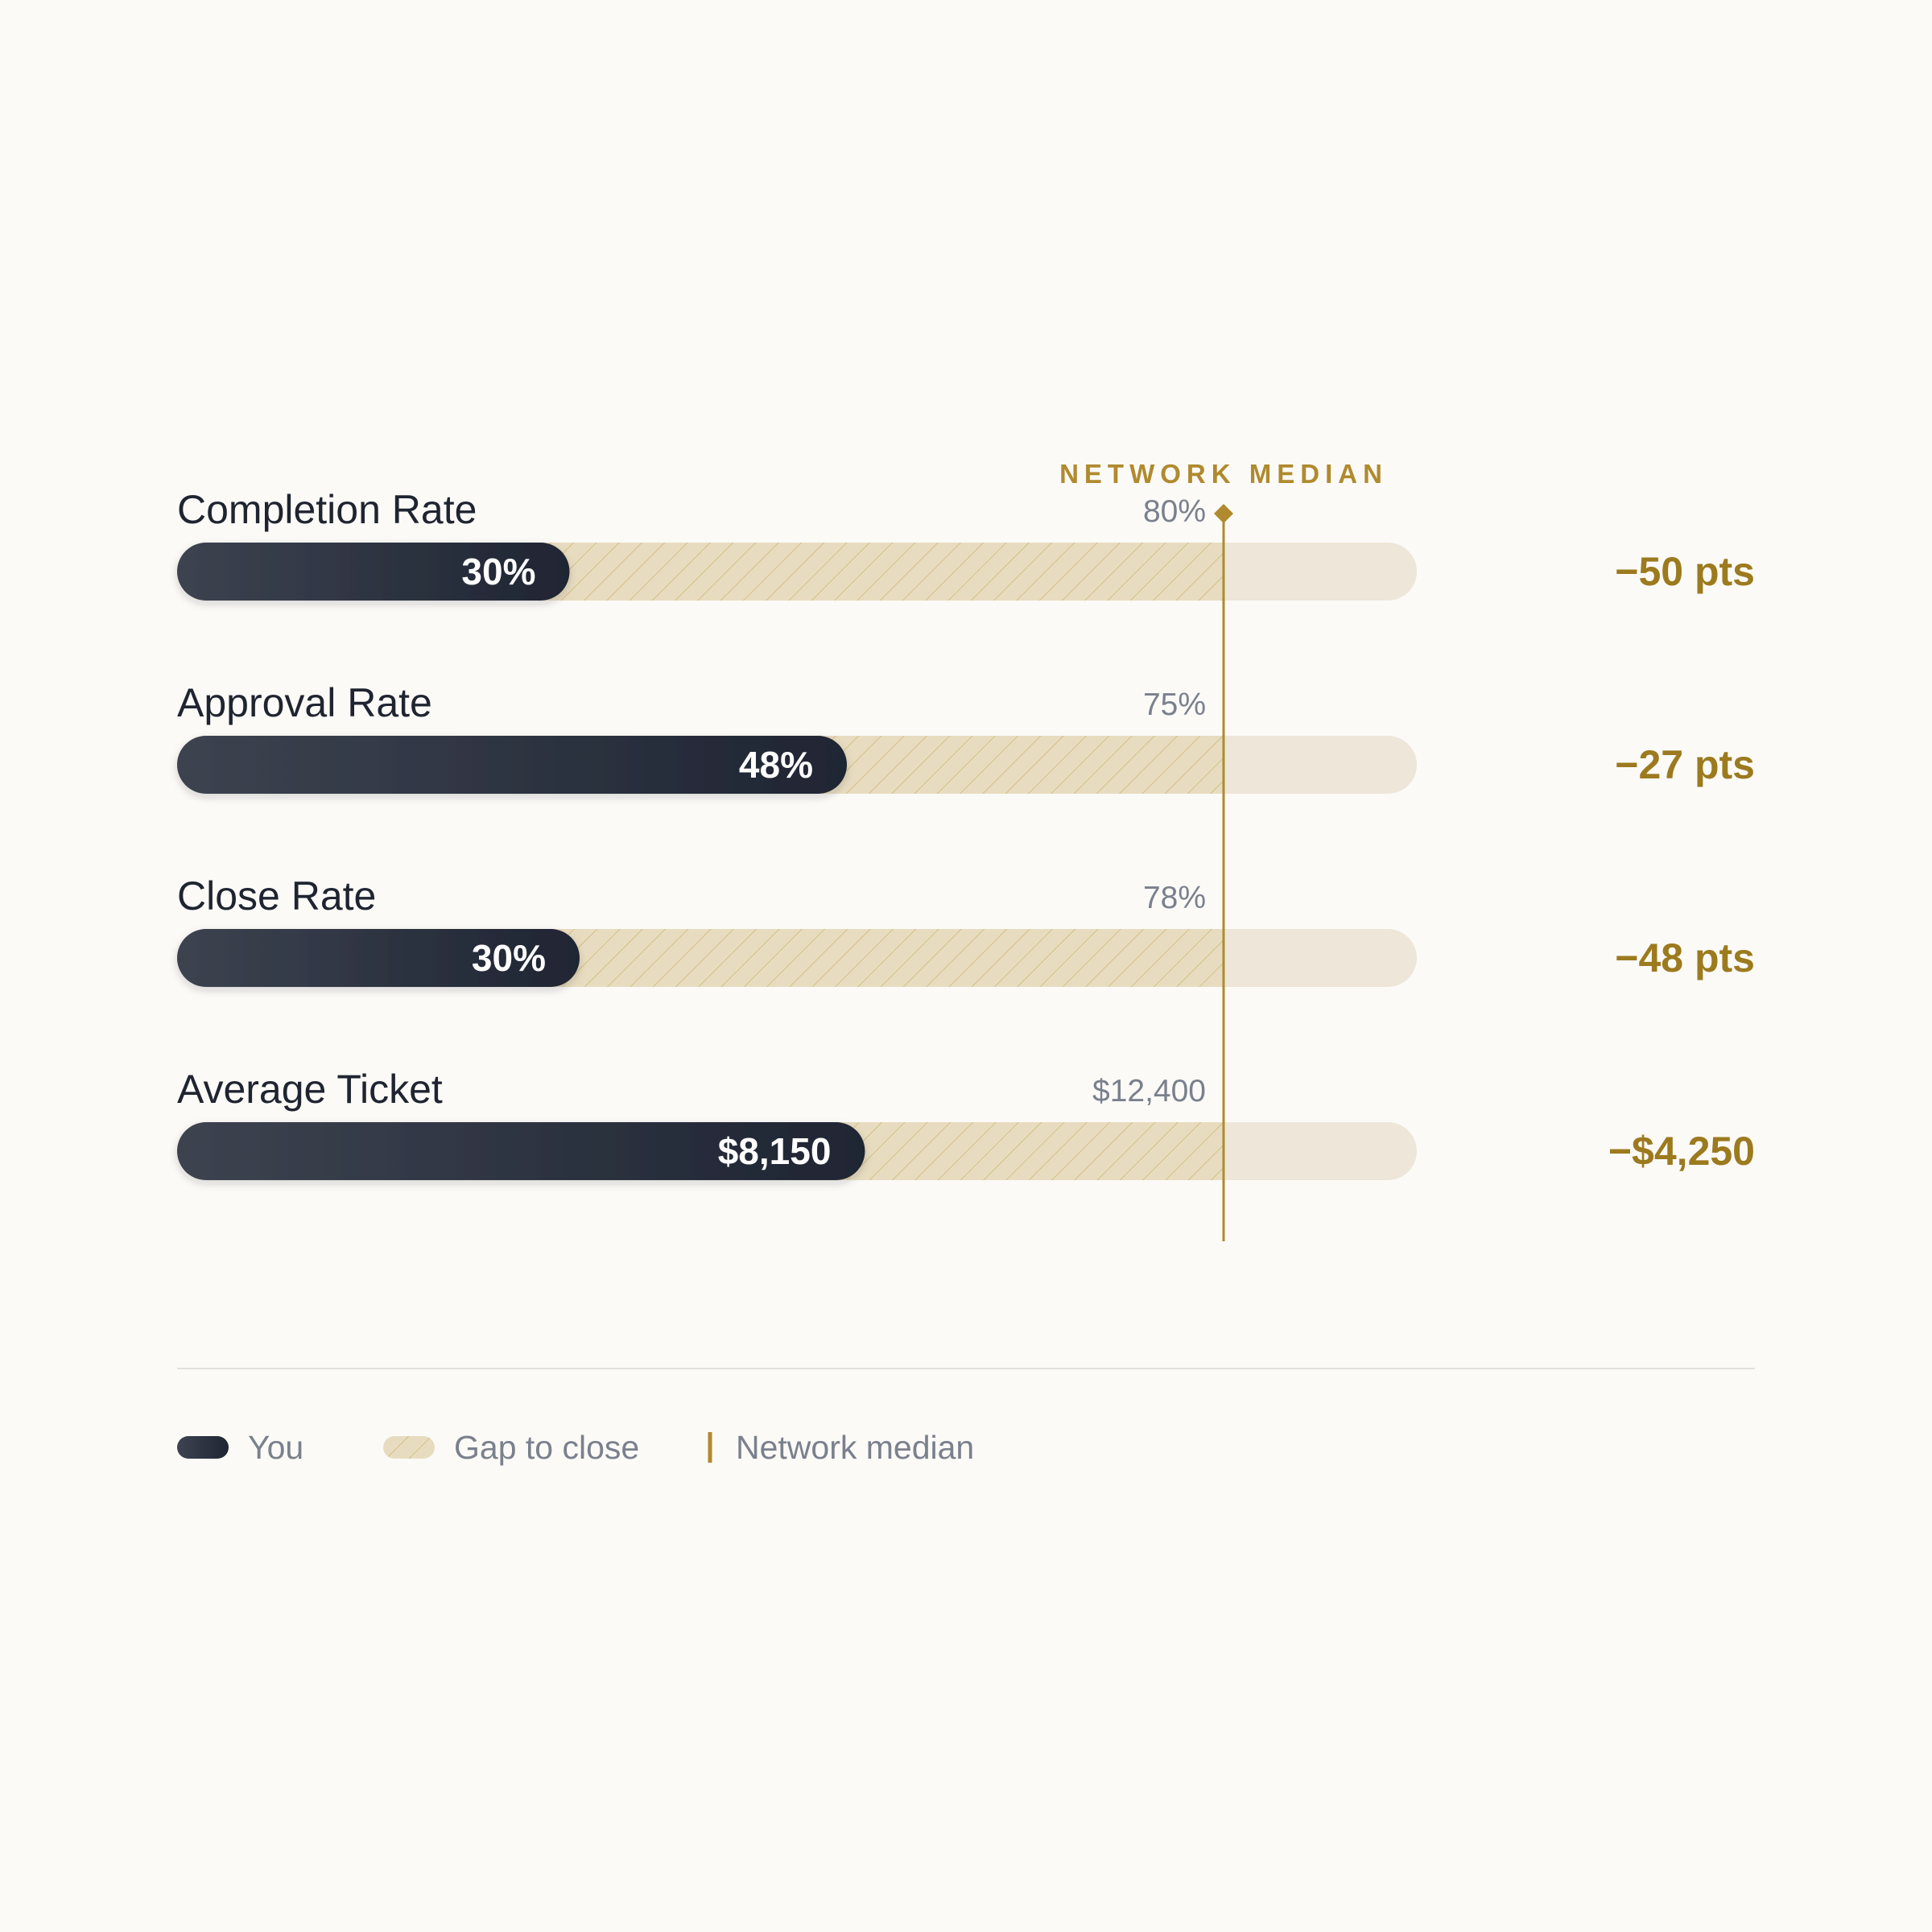 This screenshot has width=1932, height=1932. I want to click on bar-row: Approval Rate 75% 48% −27 pts, so click(966, 737).